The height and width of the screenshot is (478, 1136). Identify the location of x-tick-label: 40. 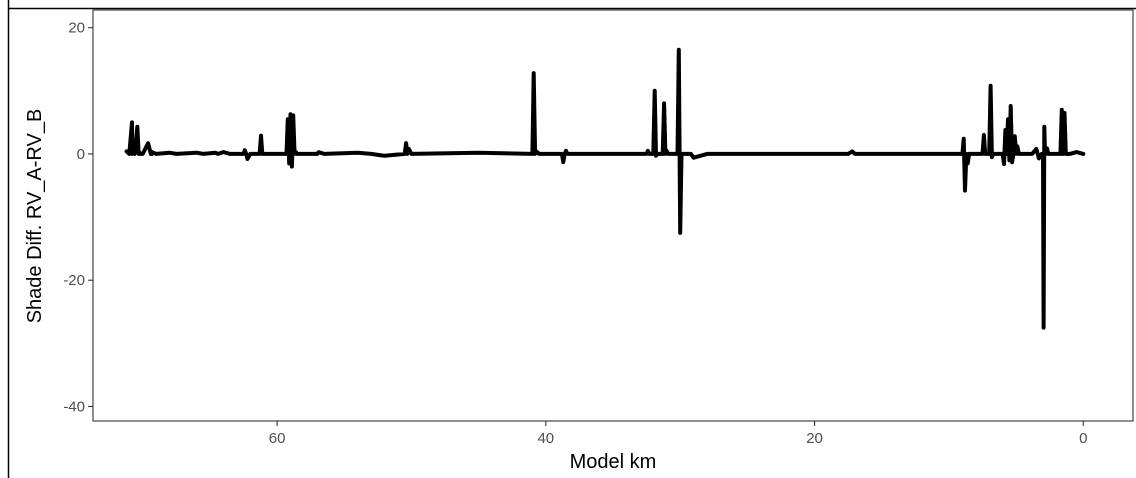
(545, 438).